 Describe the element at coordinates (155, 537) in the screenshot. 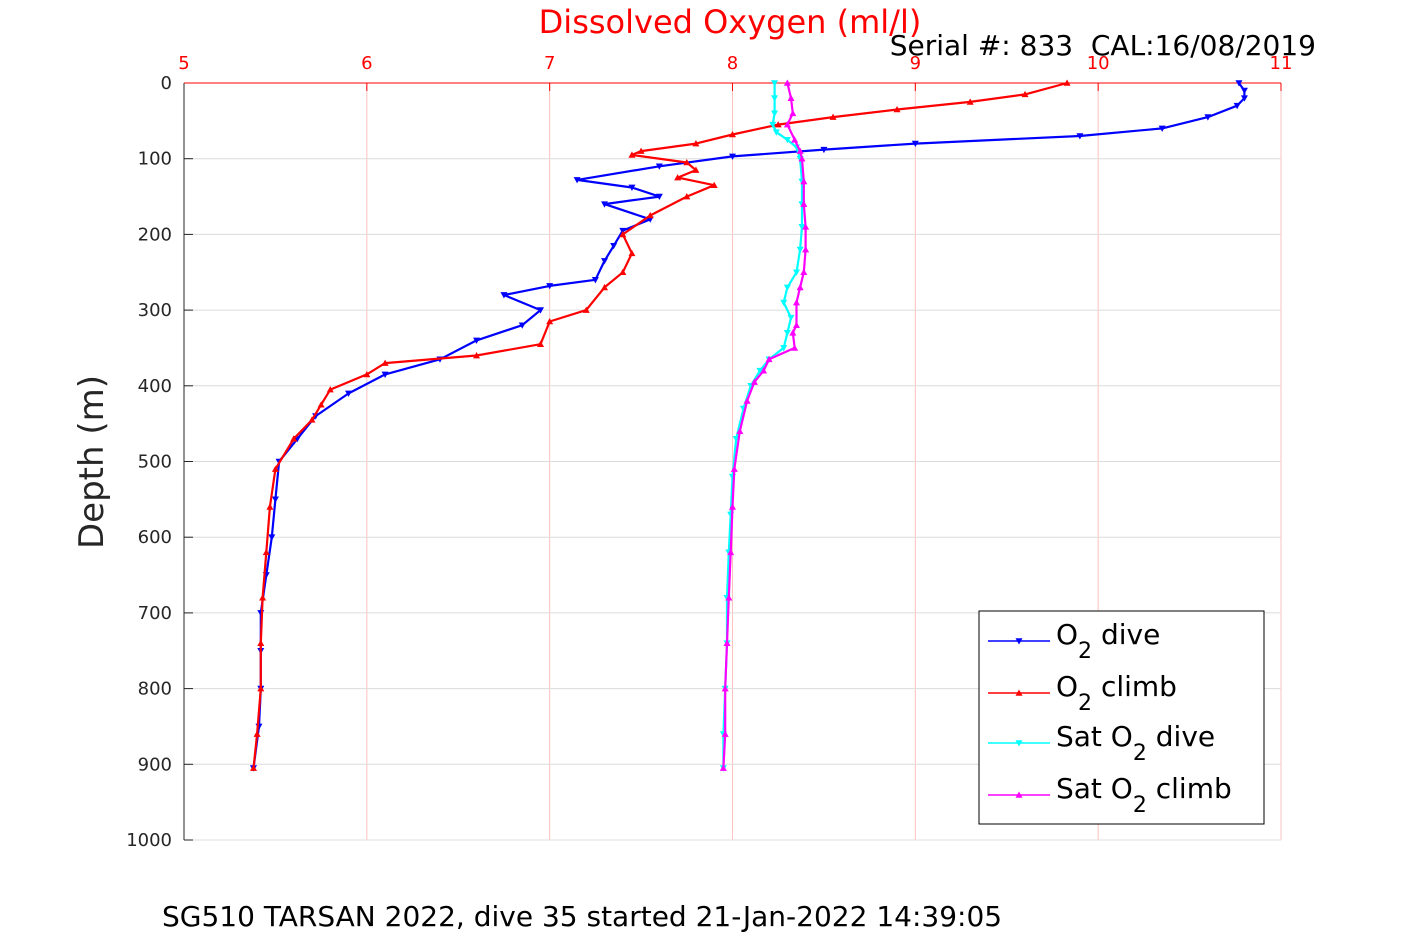

I see `y-tick-label: 600` at that location.